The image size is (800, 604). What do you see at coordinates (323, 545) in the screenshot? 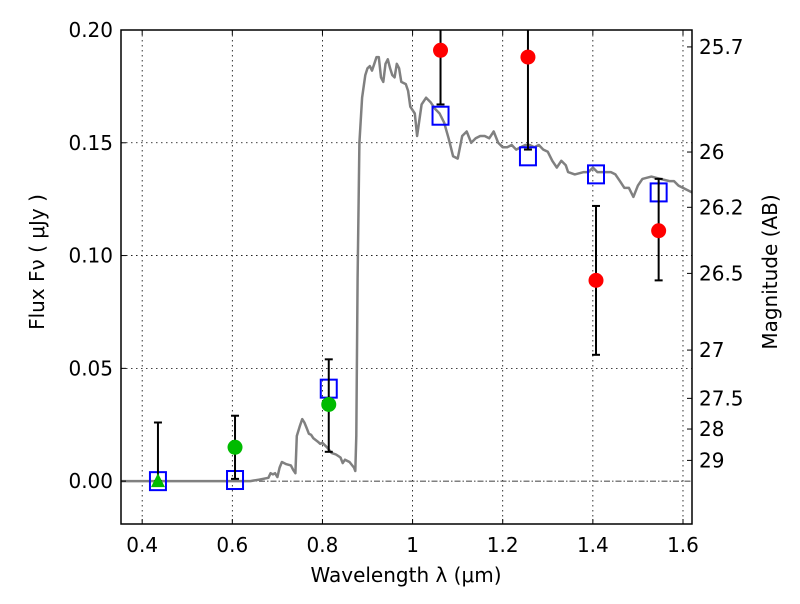
I see `x-tick-label: 0.8` at bounding box center [323, 545].